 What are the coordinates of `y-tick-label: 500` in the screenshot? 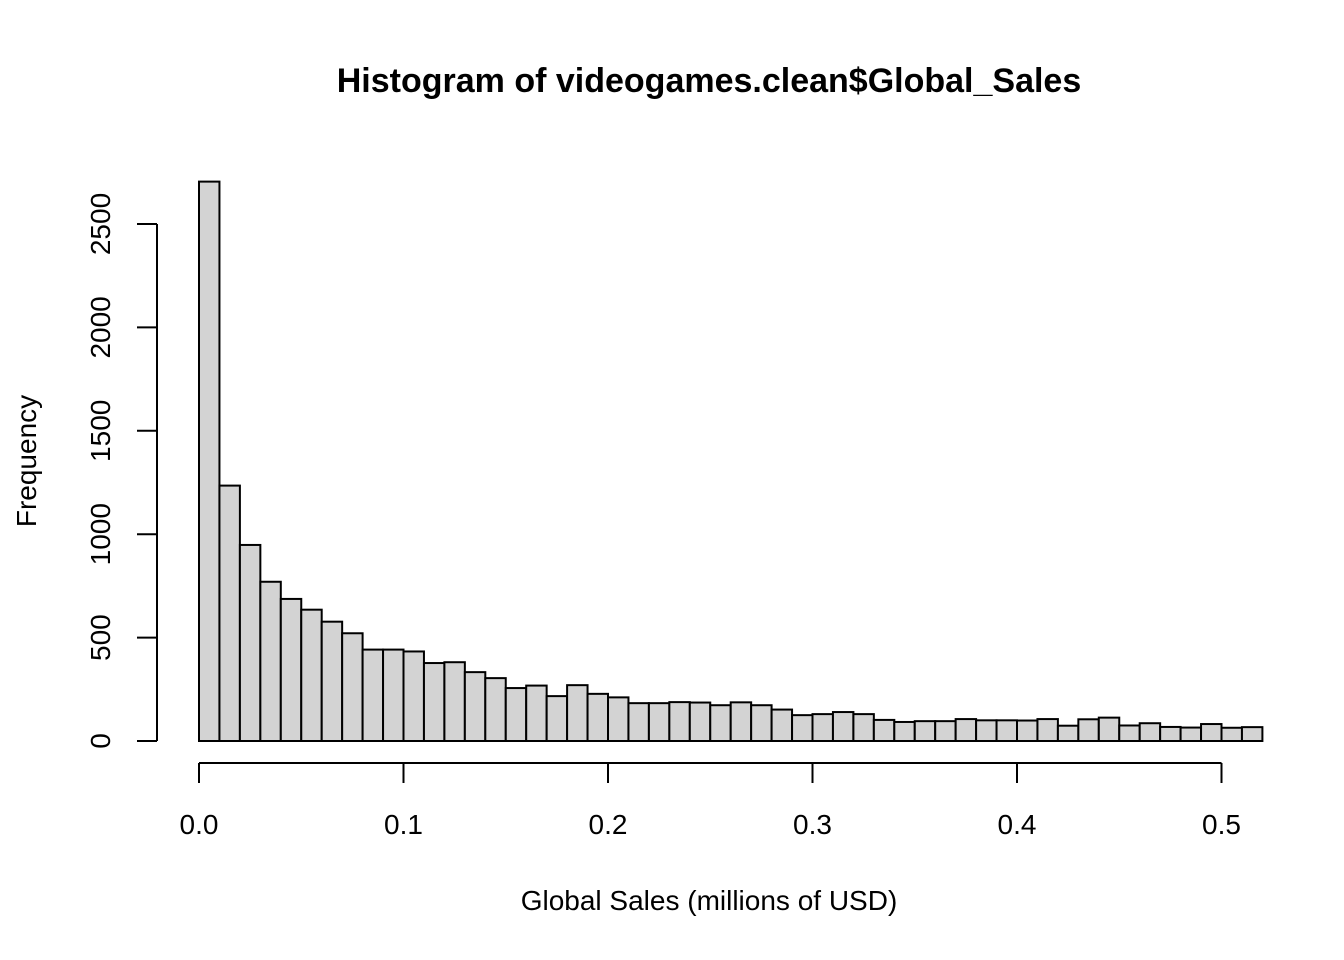 It's located at (100, 637).